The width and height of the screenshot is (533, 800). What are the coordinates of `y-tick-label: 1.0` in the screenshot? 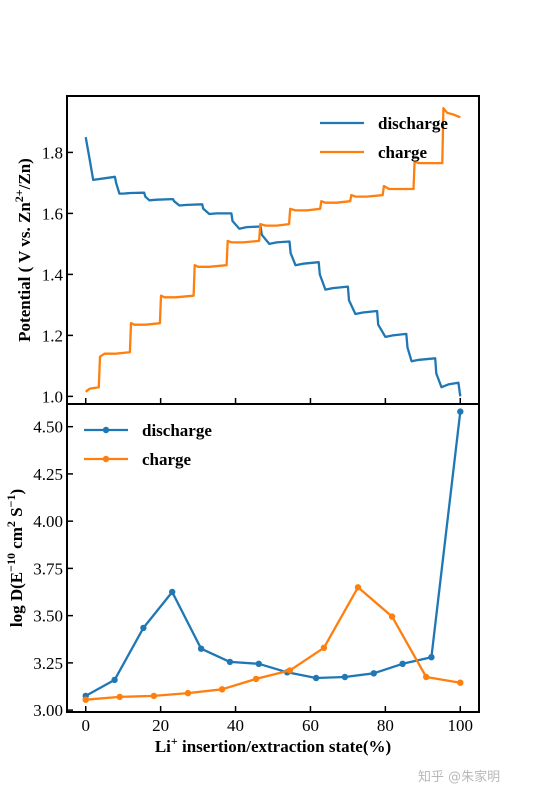 It's located at (52, 396).